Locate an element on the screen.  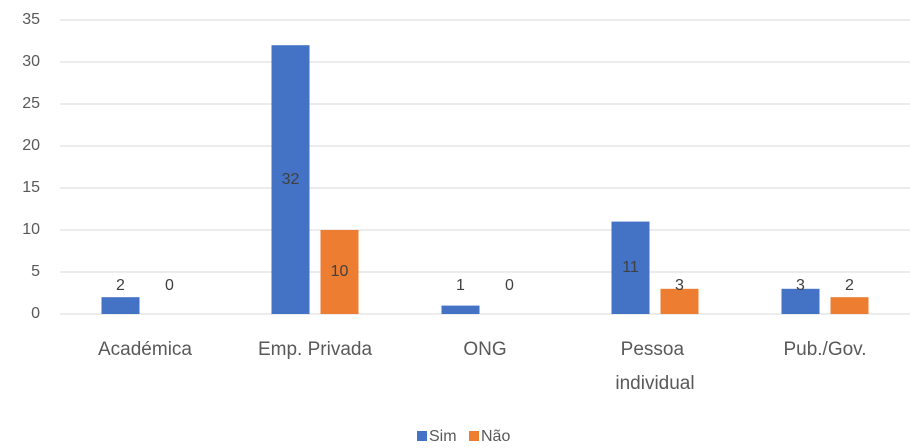
y-tick-label: 30 is located at coordinates (31, 61).